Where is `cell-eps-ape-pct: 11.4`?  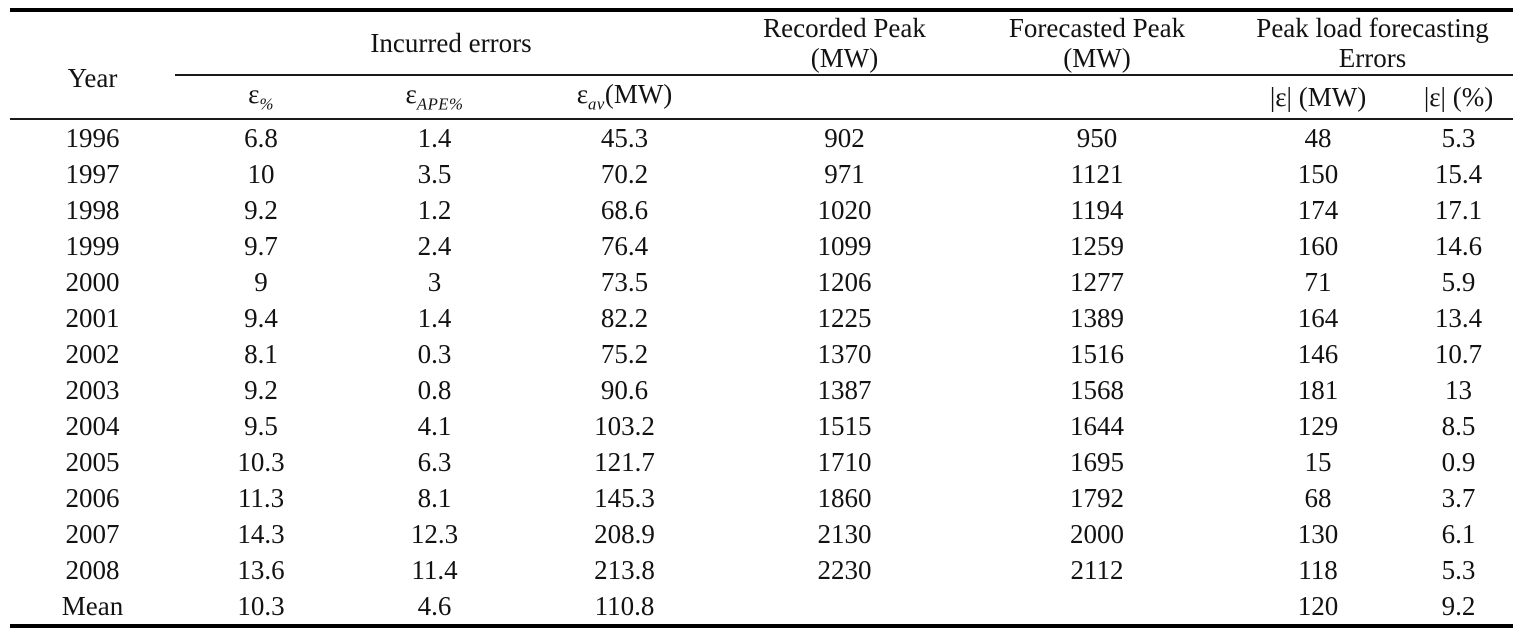 cell-eps-ape-pct: 11.4 is located at coordinates (434, 569).